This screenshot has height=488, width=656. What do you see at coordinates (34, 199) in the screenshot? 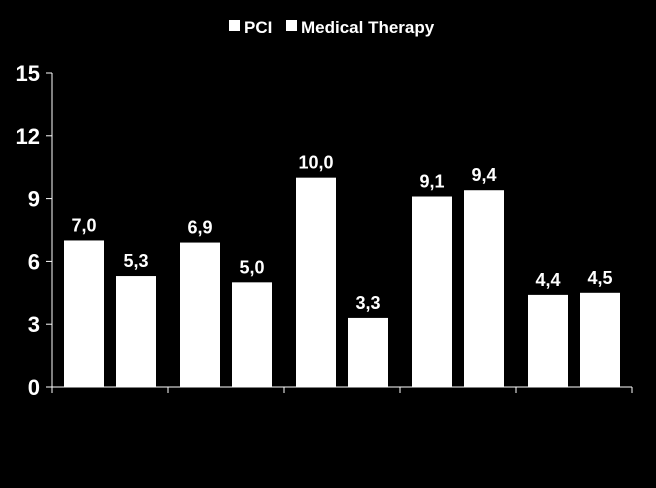
I see `y-tick-label: 9` at bounding box center [34, 199].